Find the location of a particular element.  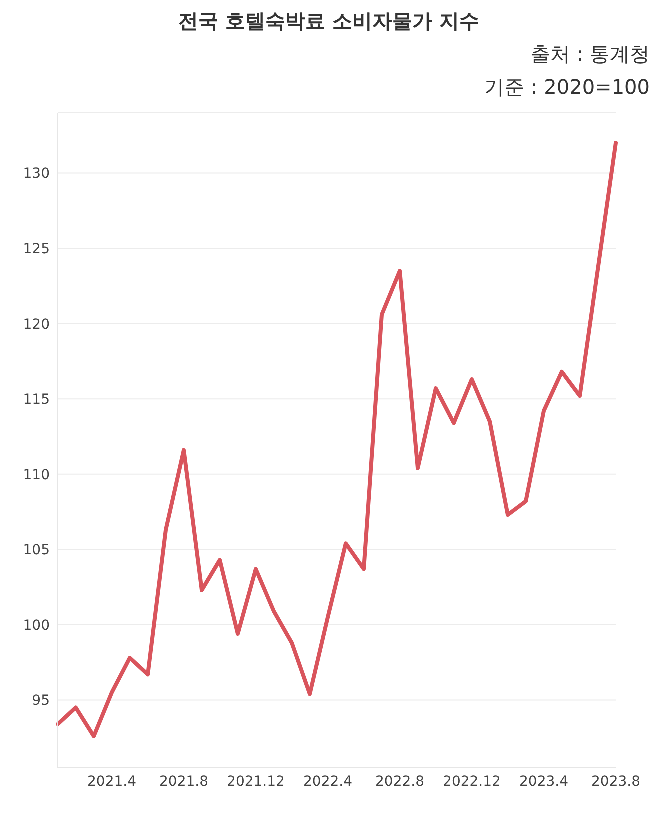

y-tick-label: 110 is located at coordinates (36, 475).